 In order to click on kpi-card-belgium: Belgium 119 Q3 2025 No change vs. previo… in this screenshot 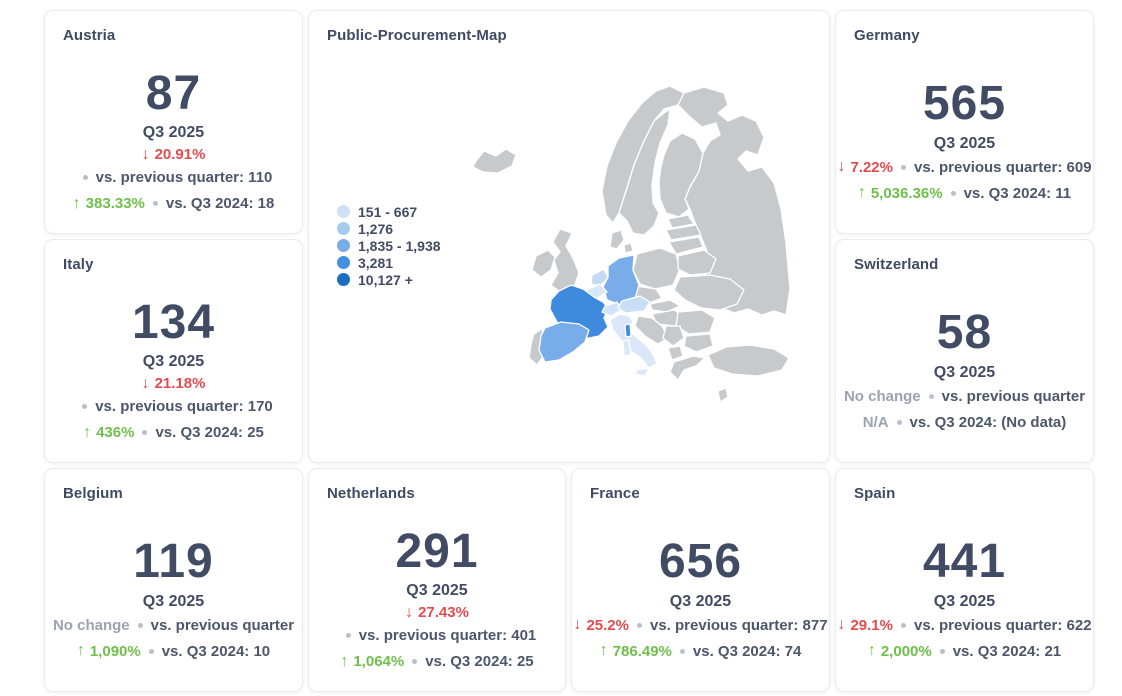, I will do `click(173, 580)`.